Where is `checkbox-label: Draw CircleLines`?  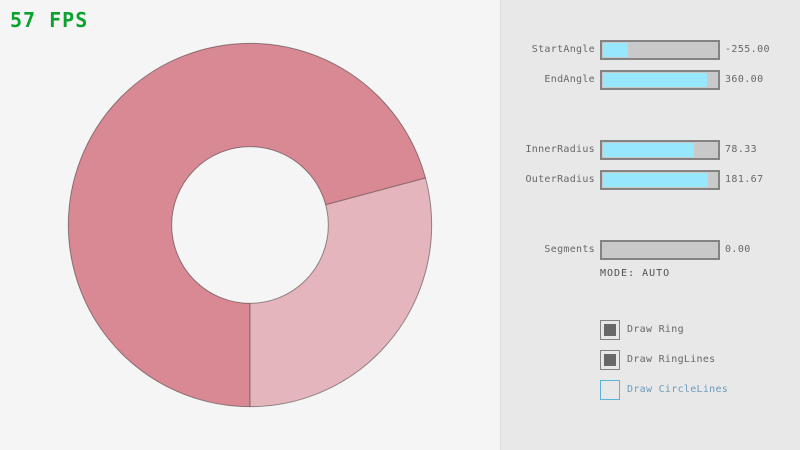 checkbox-label: Draw CircleLines is located at coordinates (678, 389).